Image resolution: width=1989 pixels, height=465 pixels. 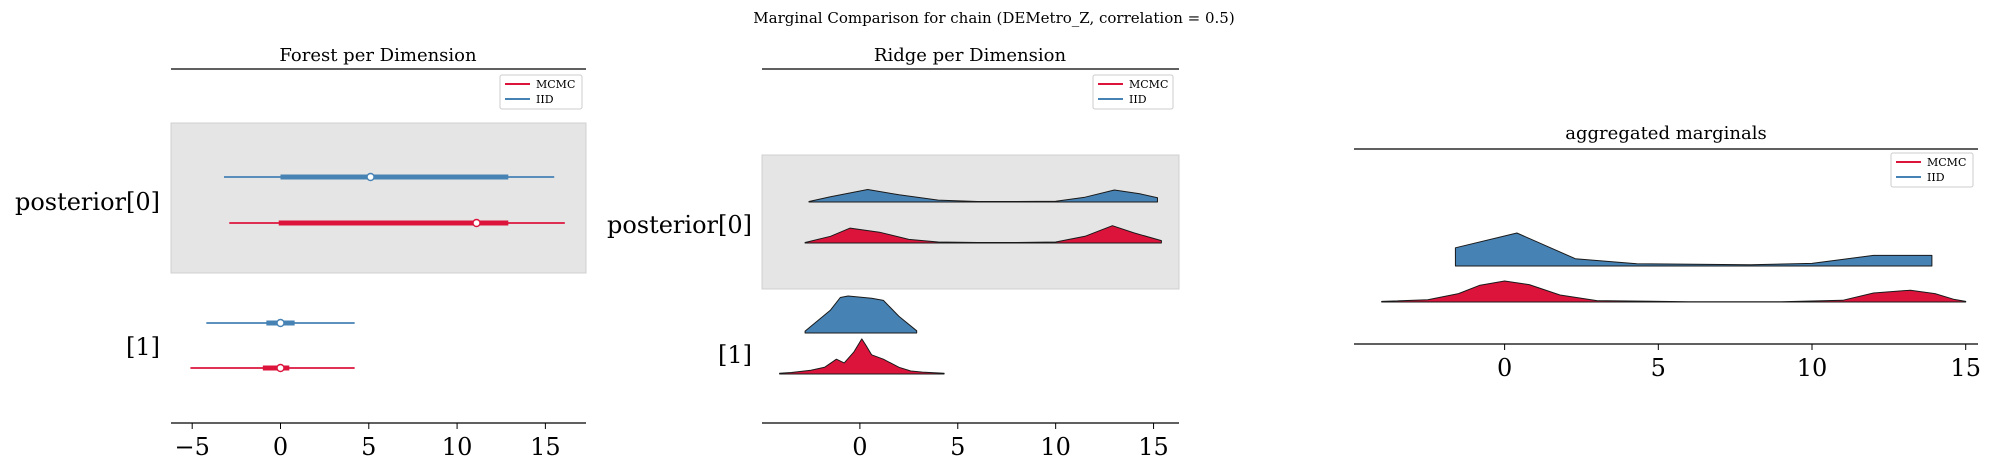 I want to click on aggregated-area-iid, so click(x=1693, y=249).